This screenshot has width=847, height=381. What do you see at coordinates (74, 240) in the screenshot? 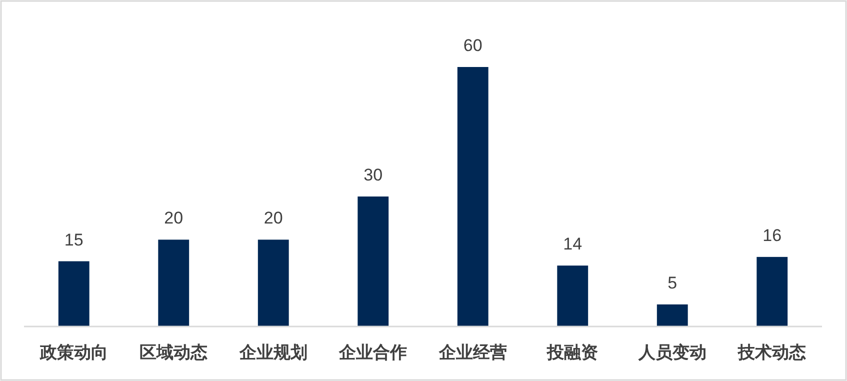
I see `data-label: 15` at bounding box center [74, 240].